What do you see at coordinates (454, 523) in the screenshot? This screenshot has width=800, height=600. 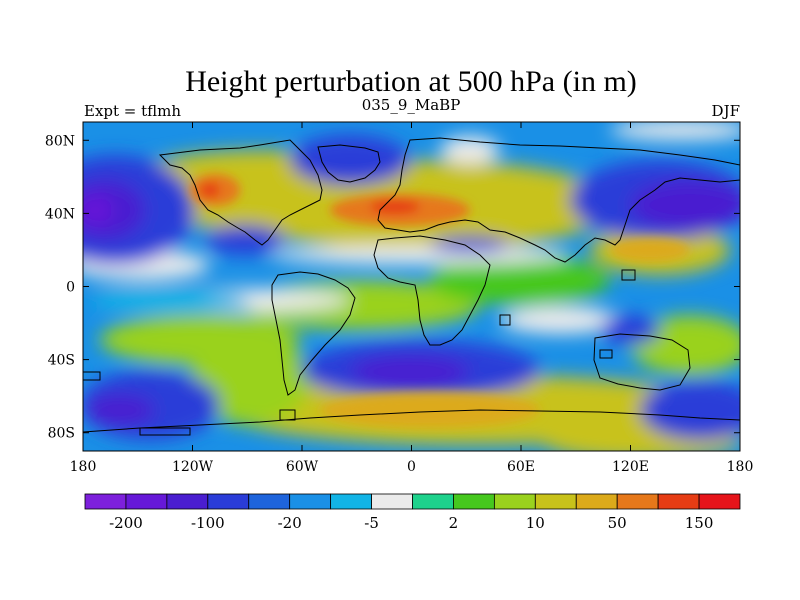 I see `colorbar-label: 2` at bounding box center [454, 523].